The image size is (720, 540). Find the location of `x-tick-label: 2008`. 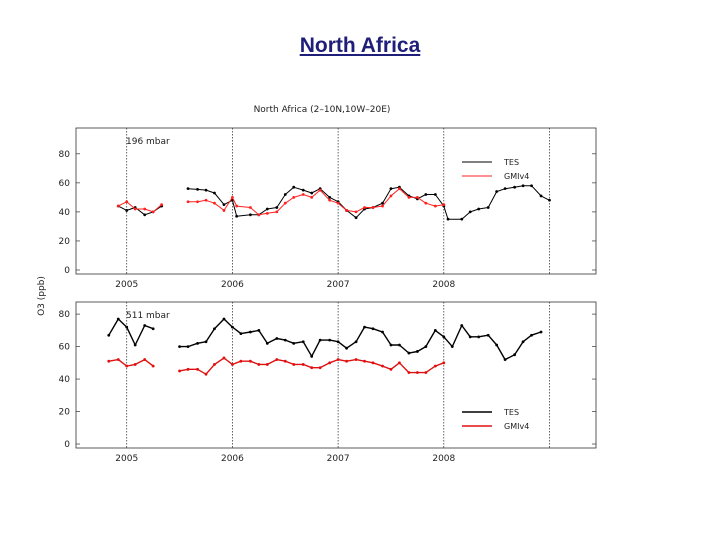

x-tick-label: 2008 is located at coordinates (443, 459).